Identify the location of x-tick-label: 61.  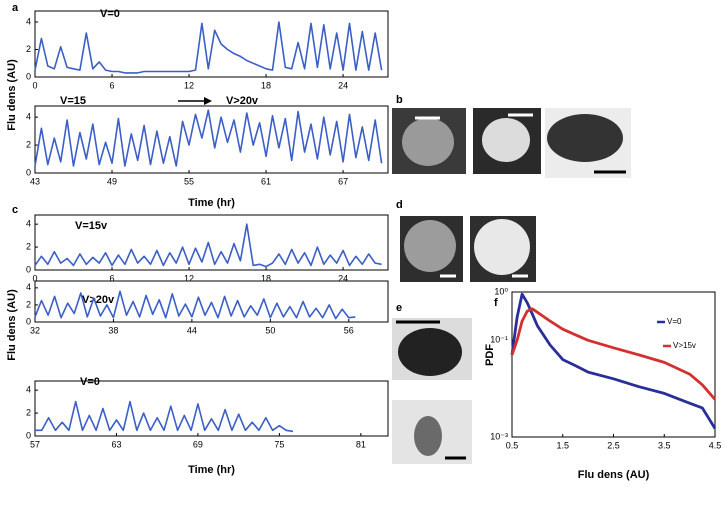
(266, 181).